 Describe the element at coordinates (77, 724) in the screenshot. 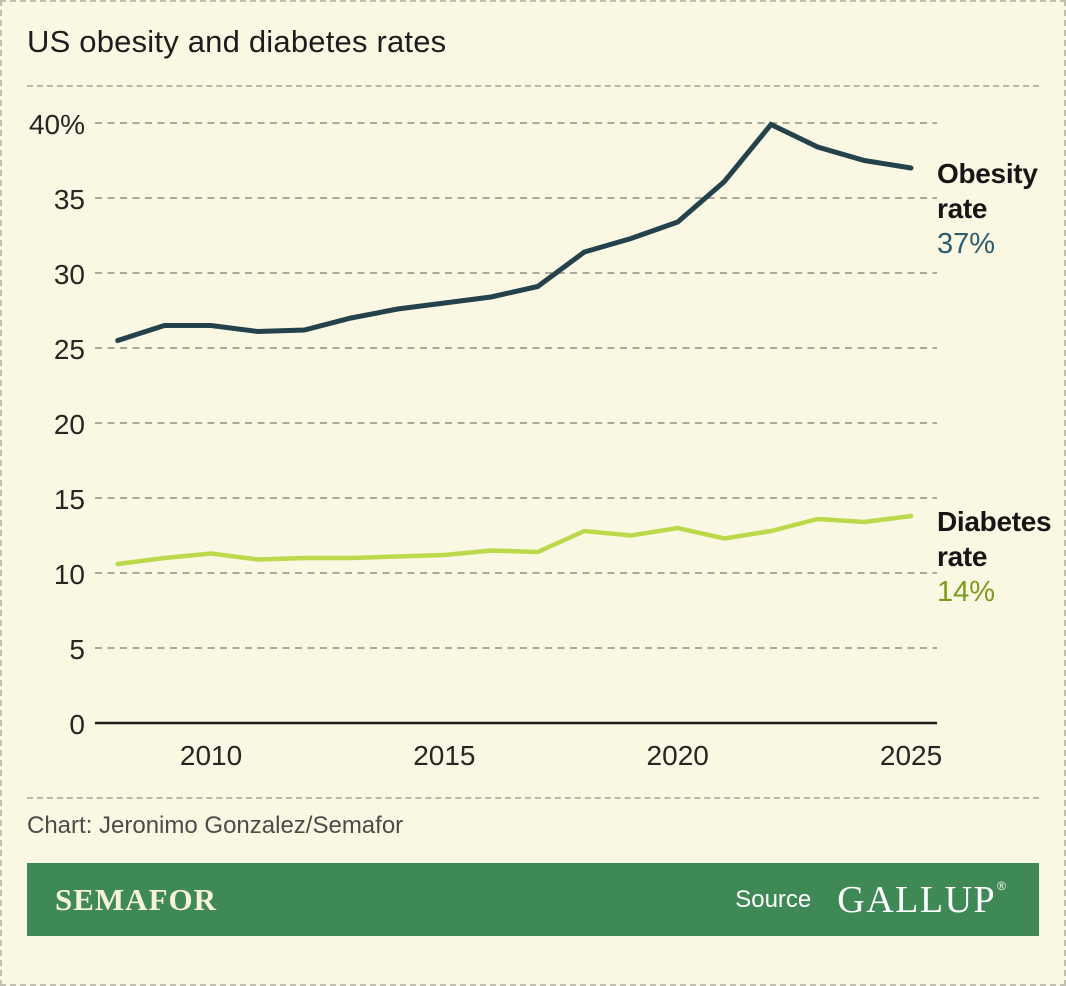

I see `y-tick-label: 0` at that location.